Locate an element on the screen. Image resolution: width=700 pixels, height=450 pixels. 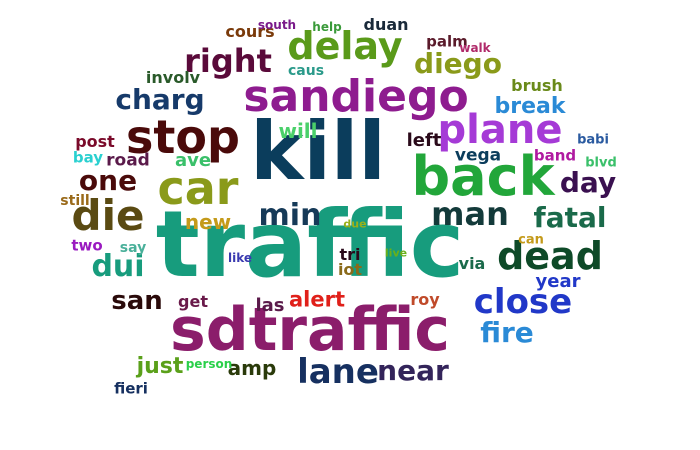
word-plane: plane is located at coordinates (500, 130).